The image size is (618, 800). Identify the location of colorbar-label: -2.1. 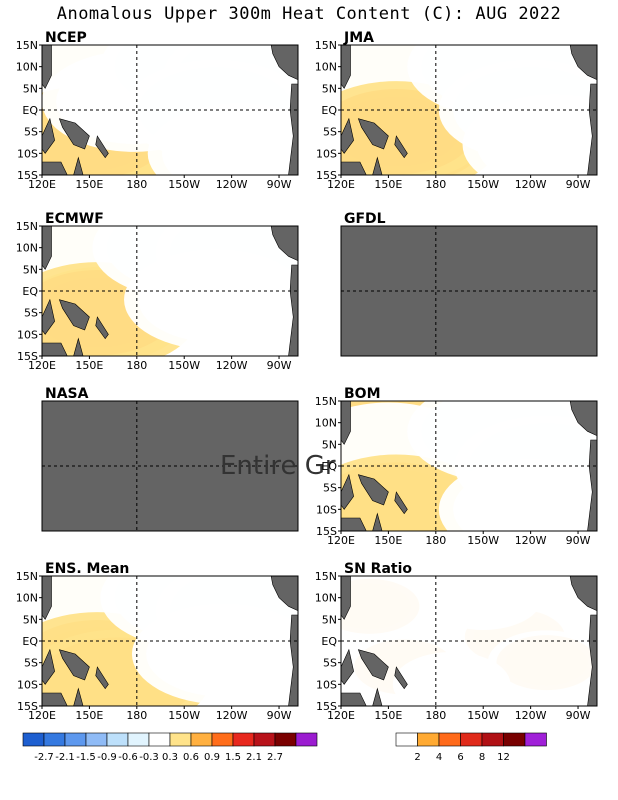
(65, 757).